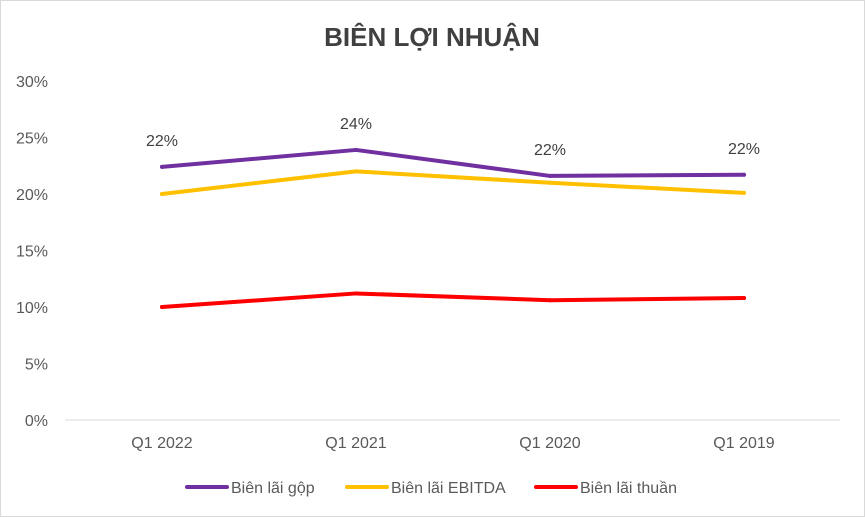  What do you see at coordinates (549, 443) in the screenshot?
I see `x-tick-label: Q1 2020` at bounding box center [549, 443].